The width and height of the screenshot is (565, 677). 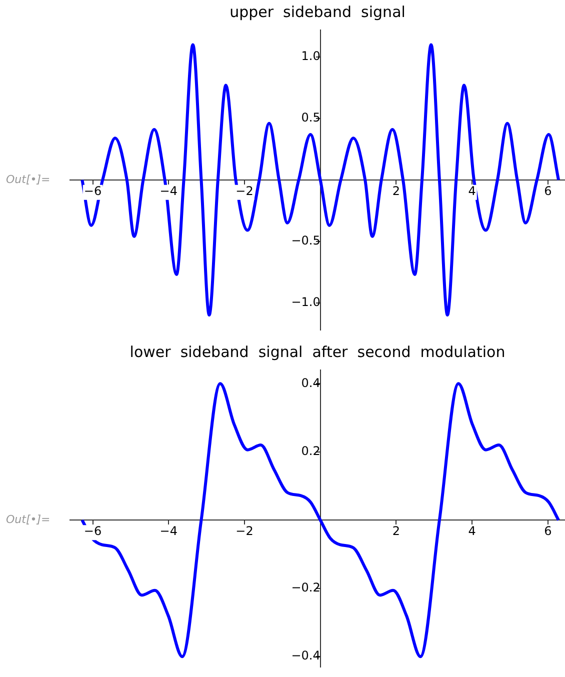 I want to click on y-tick-label: −0.4, so click(x=305, y=655).